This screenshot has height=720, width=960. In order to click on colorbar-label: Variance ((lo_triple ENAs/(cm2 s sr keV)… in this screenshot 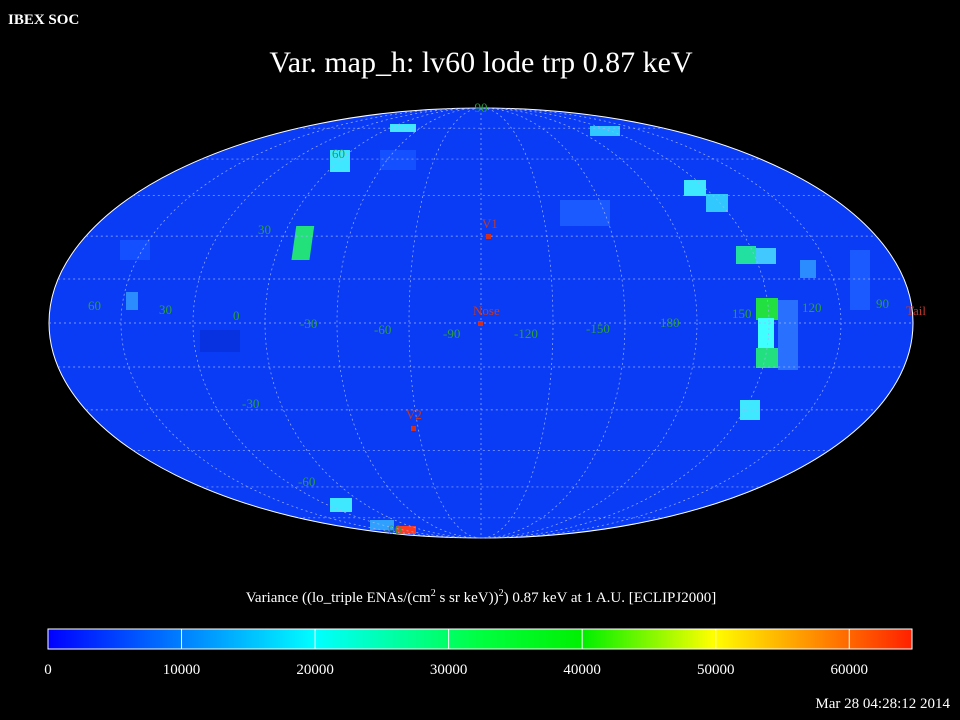, I will do `click(481, 597)`.